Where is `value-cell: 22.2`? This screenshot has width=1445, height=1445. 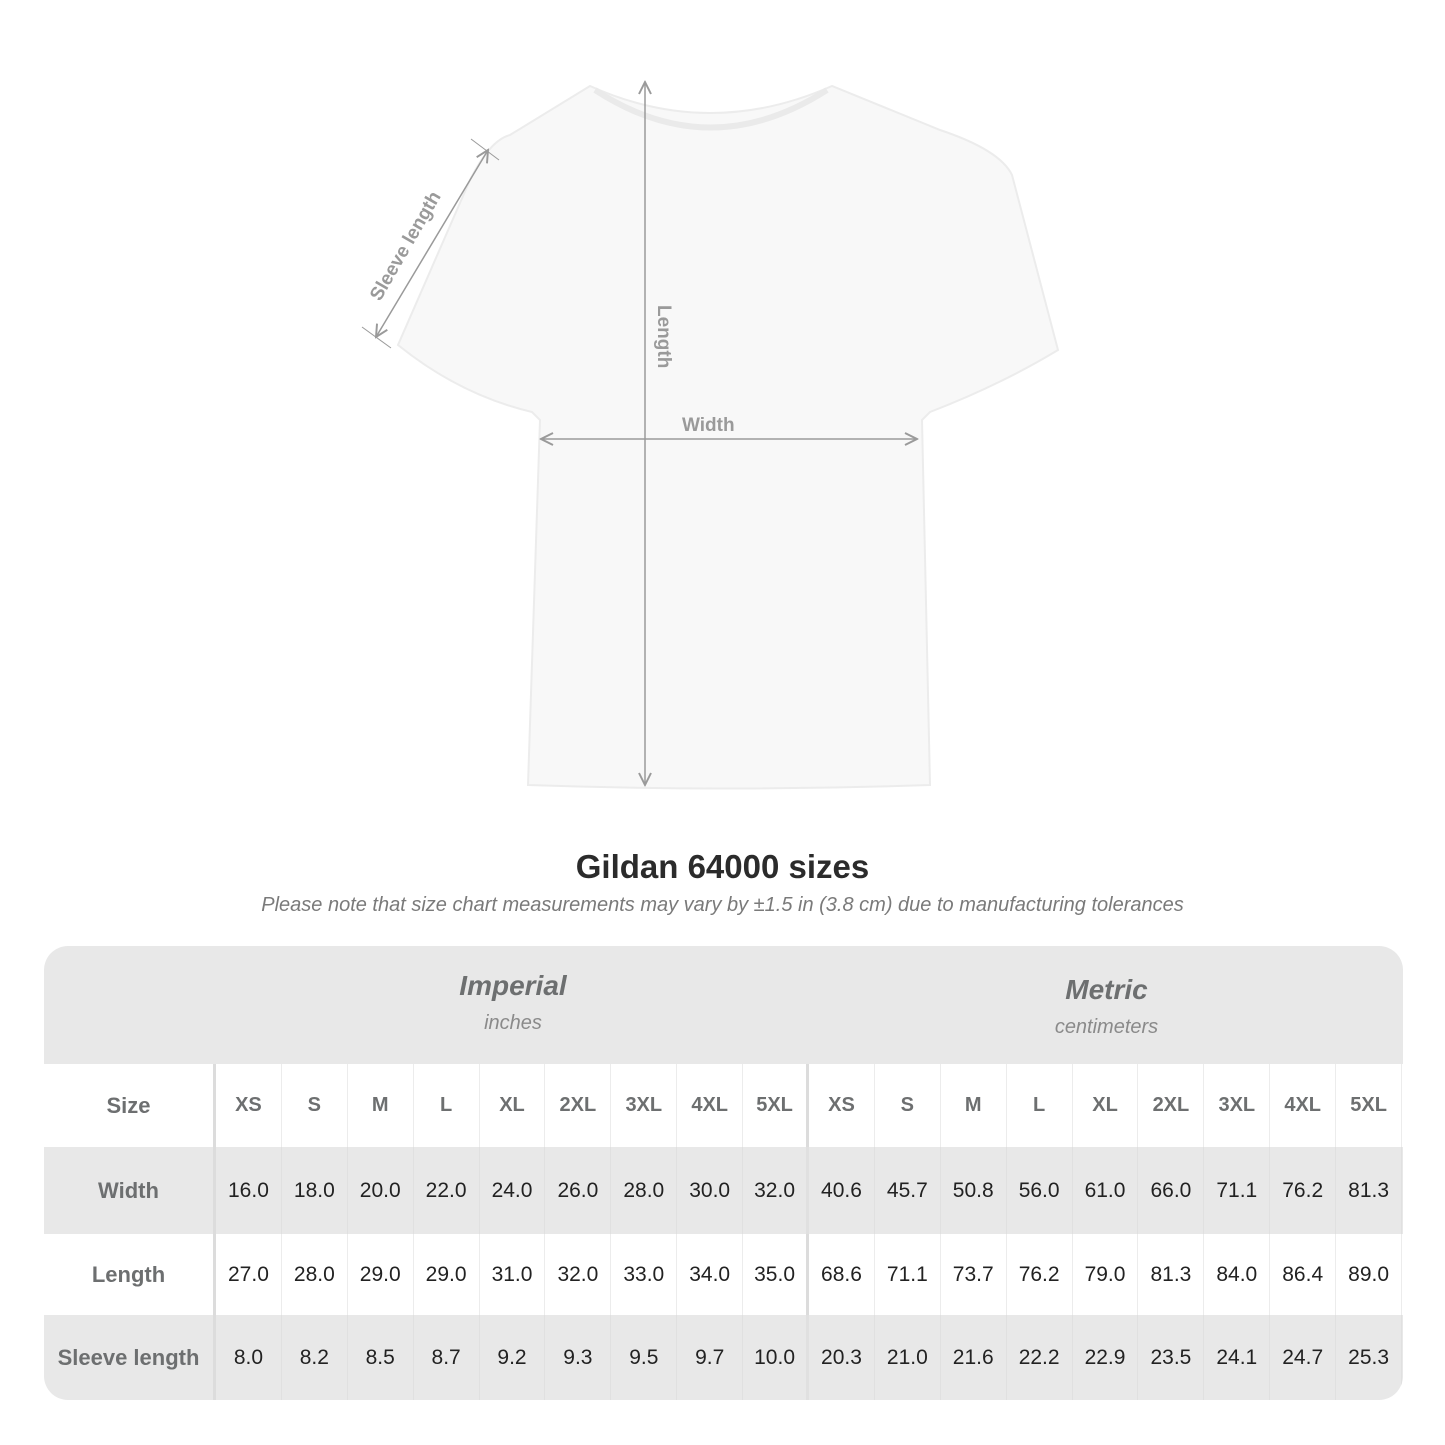
value-cell: 22.2 is located at coordinates (1040, 1357).